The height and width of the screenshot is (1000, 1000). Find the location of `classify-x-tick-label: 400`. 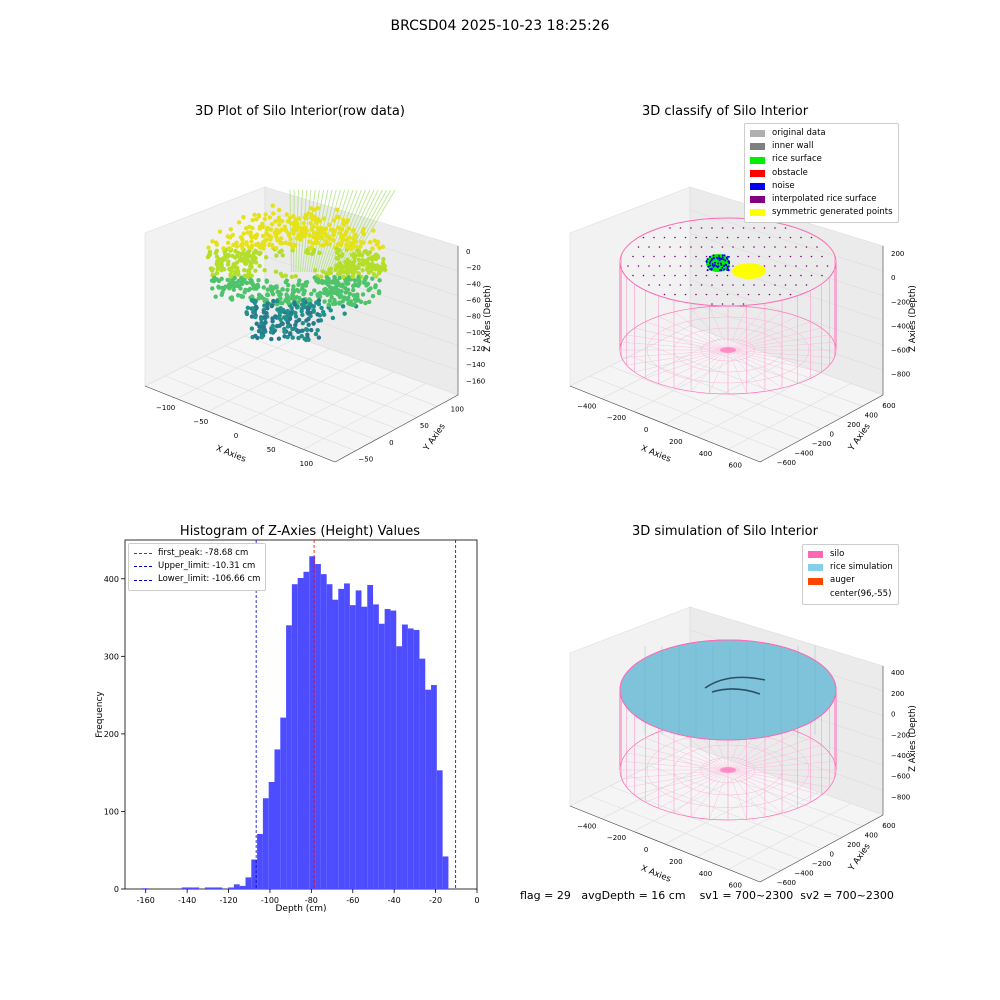

classify-x-tick-label: 400 is located at coordinates (705, 454).